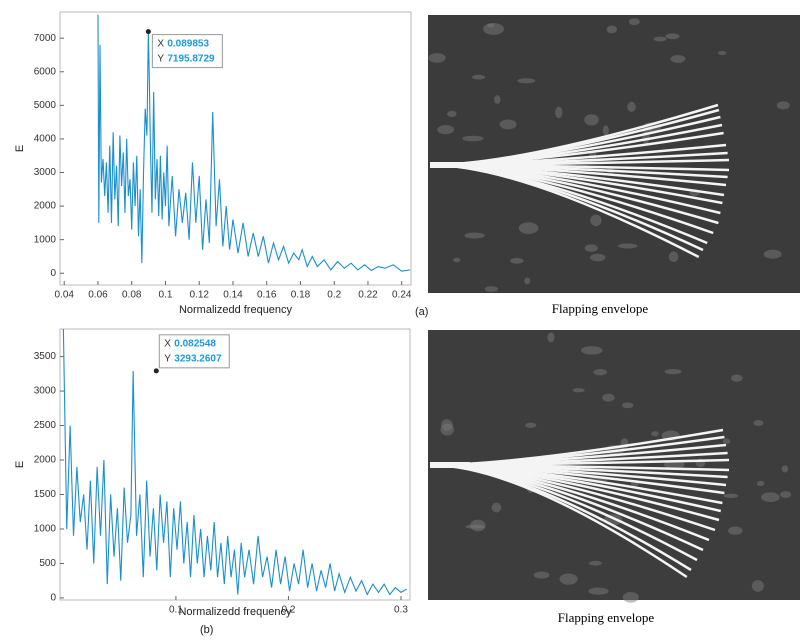  What do you see at coordinates (45, 139) in the screenshot?
I see `y-tick-label: 4000` at bounding box center [45, 139].